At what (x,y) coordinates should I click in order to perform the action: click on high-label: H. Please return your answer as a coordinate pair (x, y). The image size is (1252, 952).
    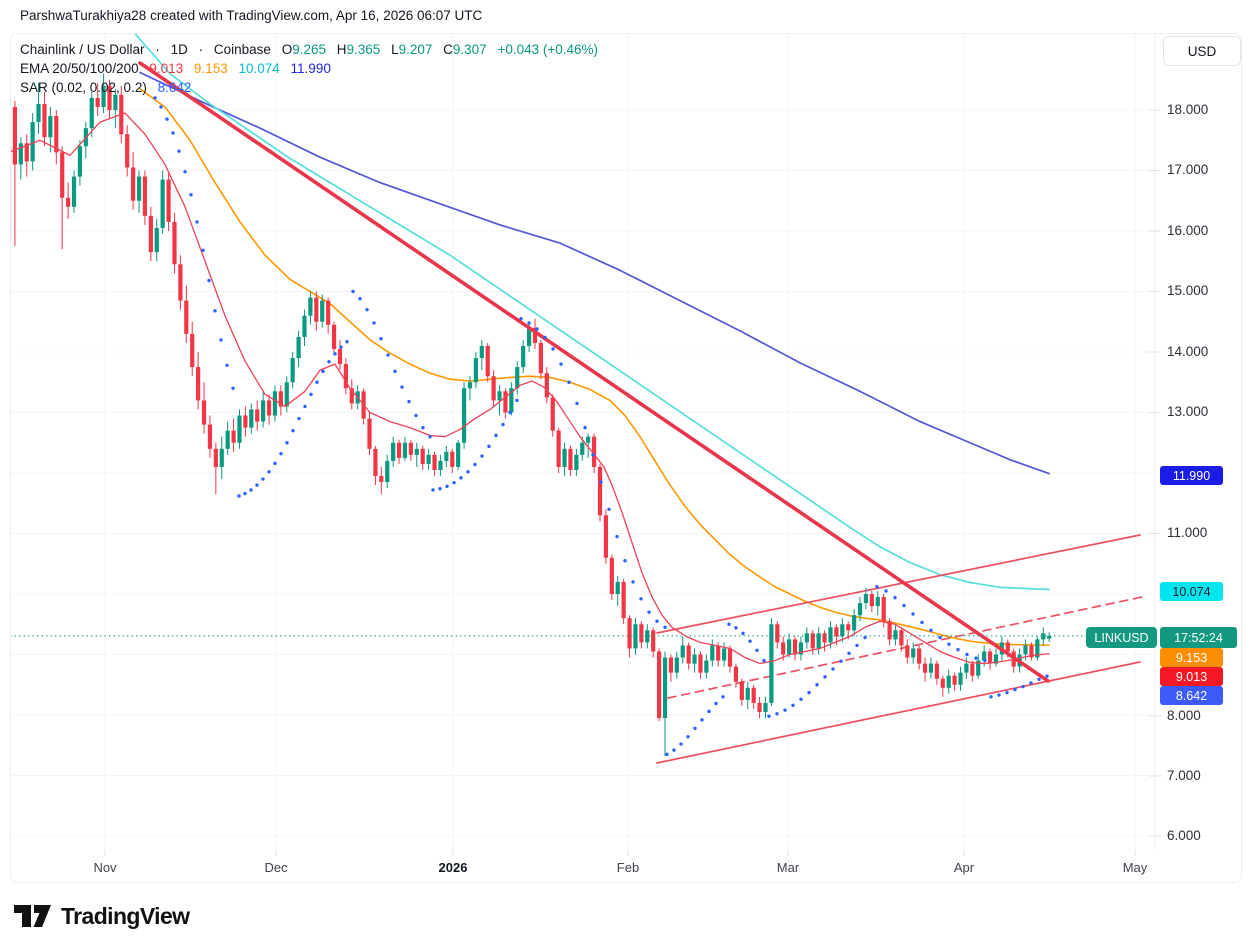
    Looking at the image, I should click on (341, 49).